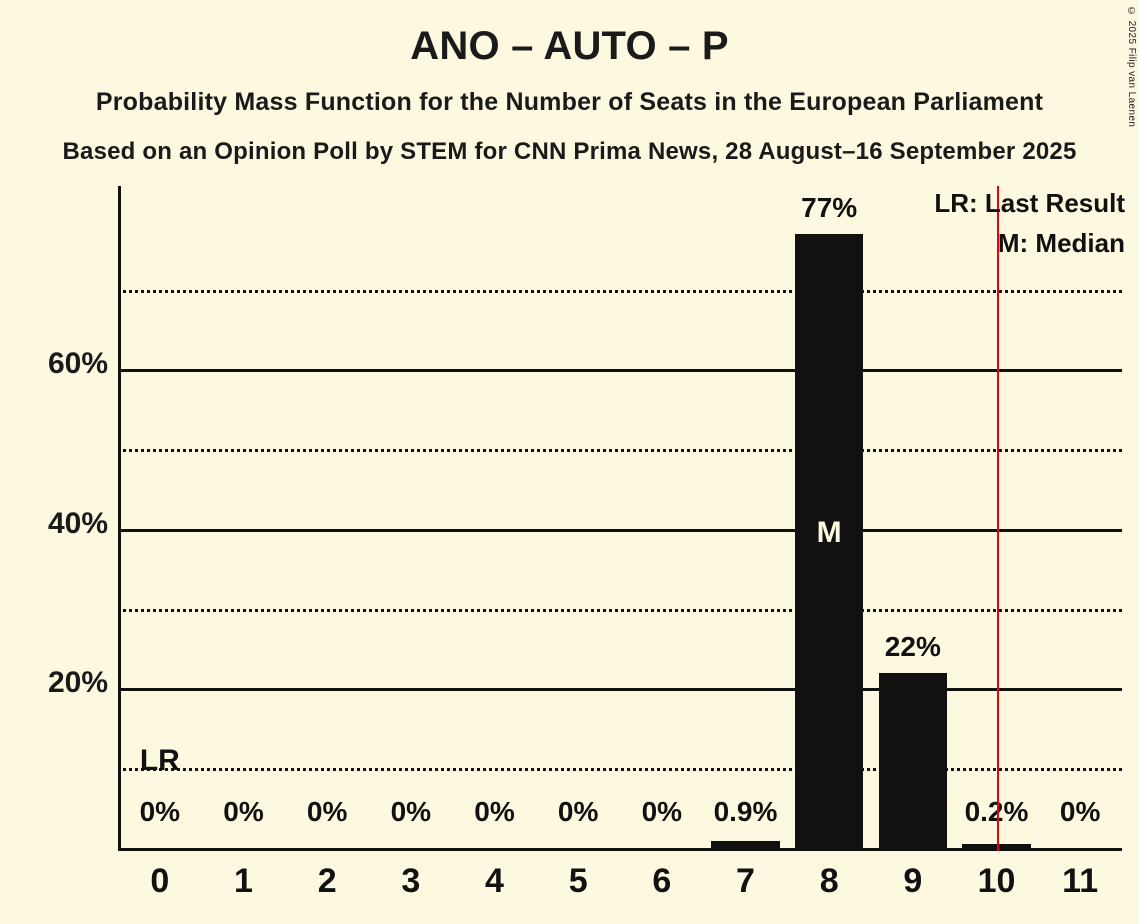 The height and width of the screenshot is (924, 1139). Describe the element at coordinates (913, 881) in the screenshot. I see `x-tick-label-9: 9` at that location.